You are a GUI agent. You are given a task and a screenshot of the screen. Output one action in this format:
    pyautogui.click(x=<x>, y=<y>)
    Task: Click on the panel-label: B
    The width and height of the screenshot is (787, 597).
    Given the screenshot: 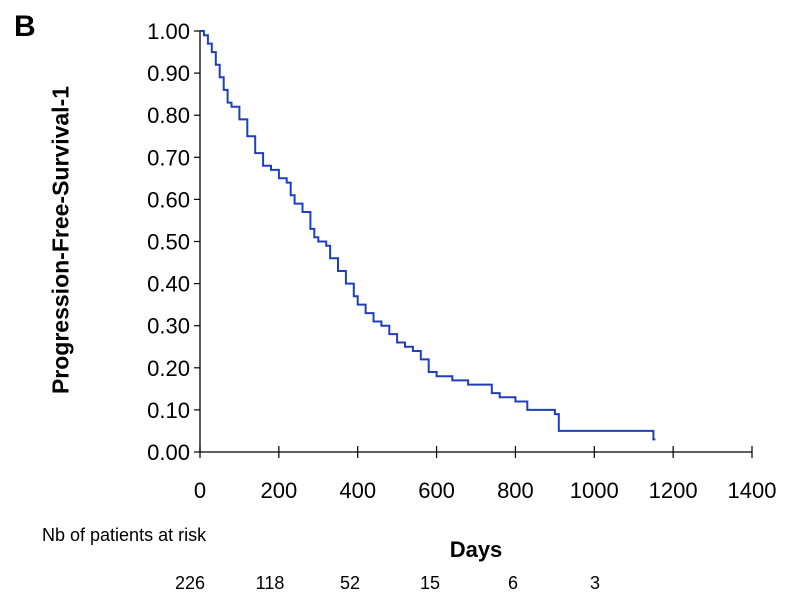 What is the action you would take?
    pyautogui.click(x=25, y=26)
    